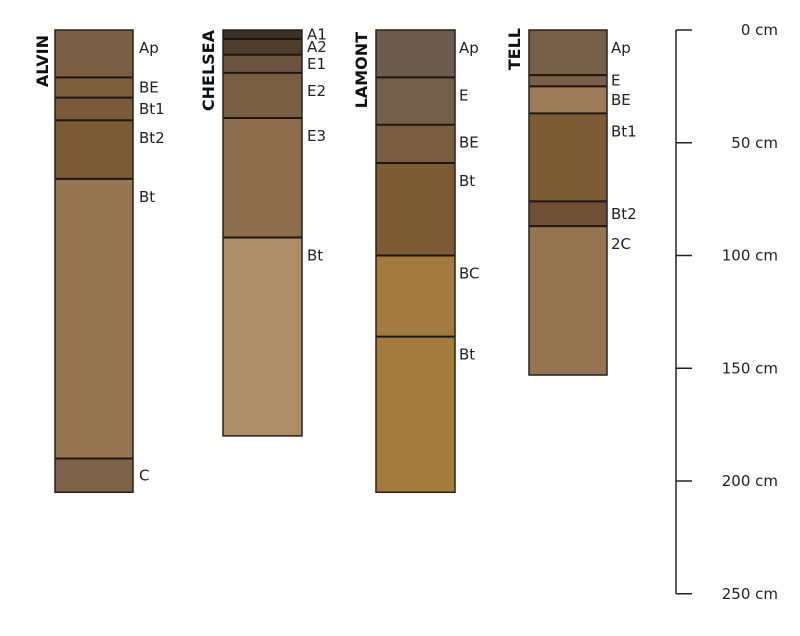  What do you see at coordinates (144, 475) in the screenshot?
I see `horizon-label: C` at bounding box center [144, 475].